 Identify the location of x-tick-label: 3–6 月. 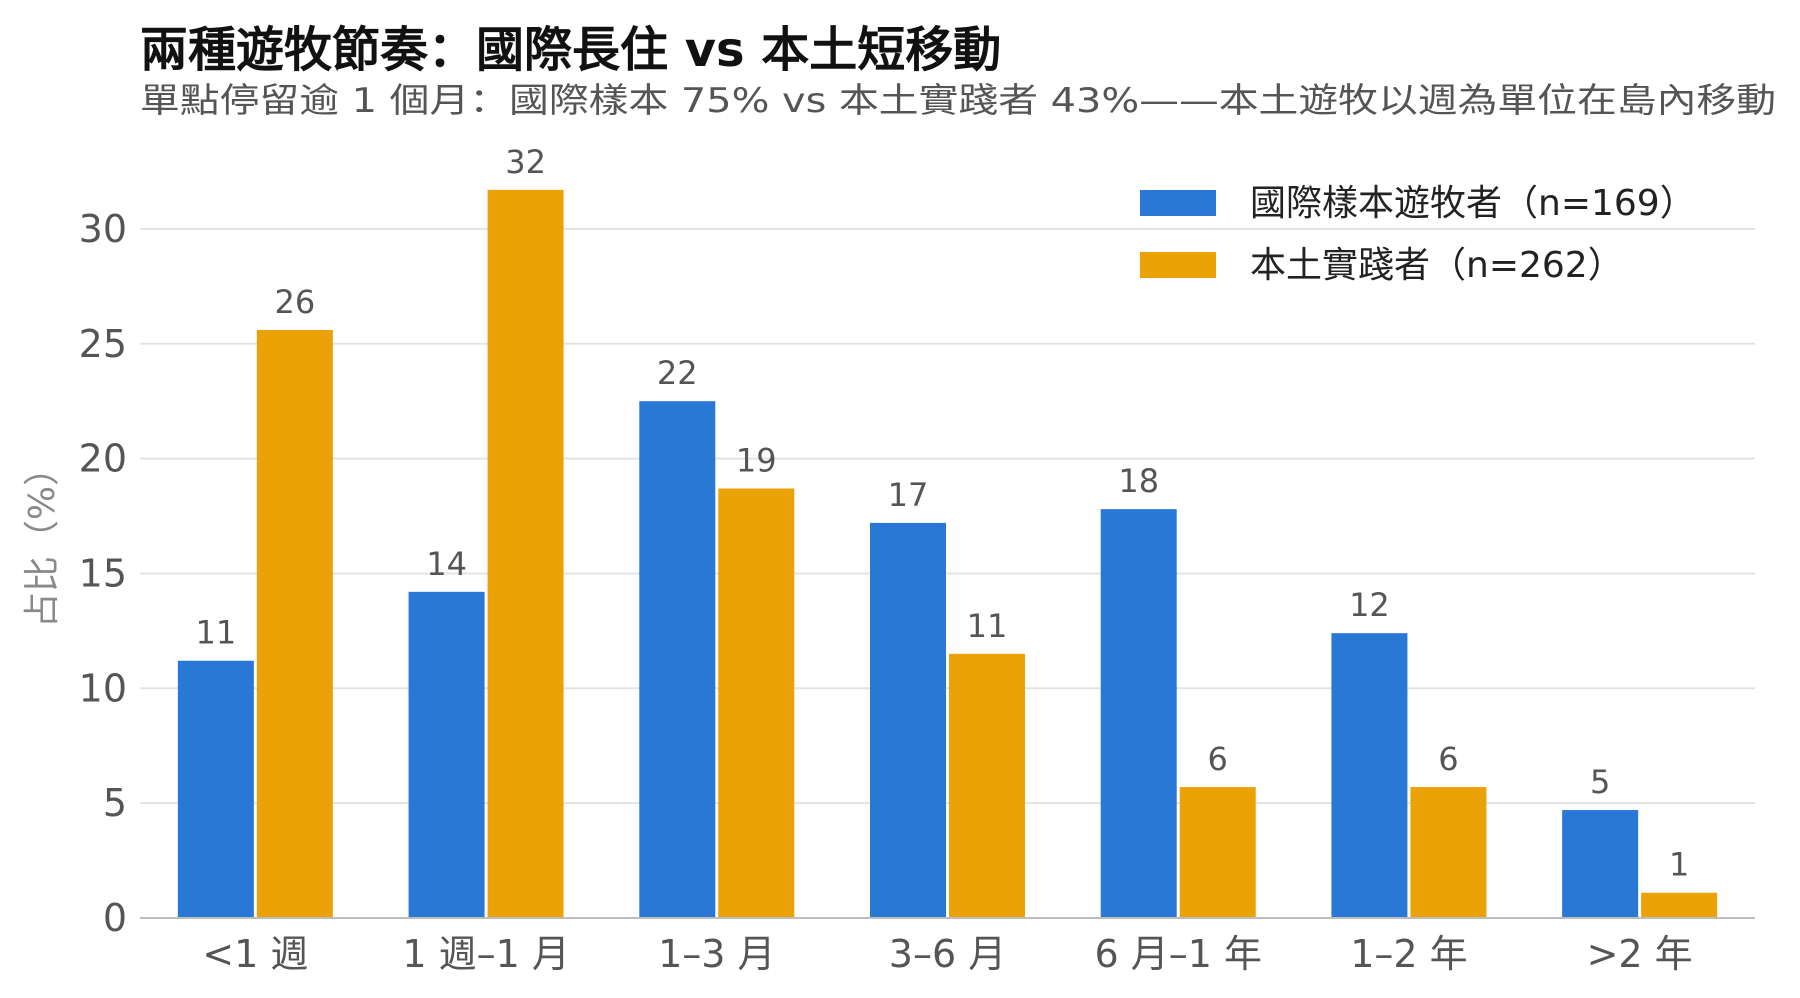
(947, 954).